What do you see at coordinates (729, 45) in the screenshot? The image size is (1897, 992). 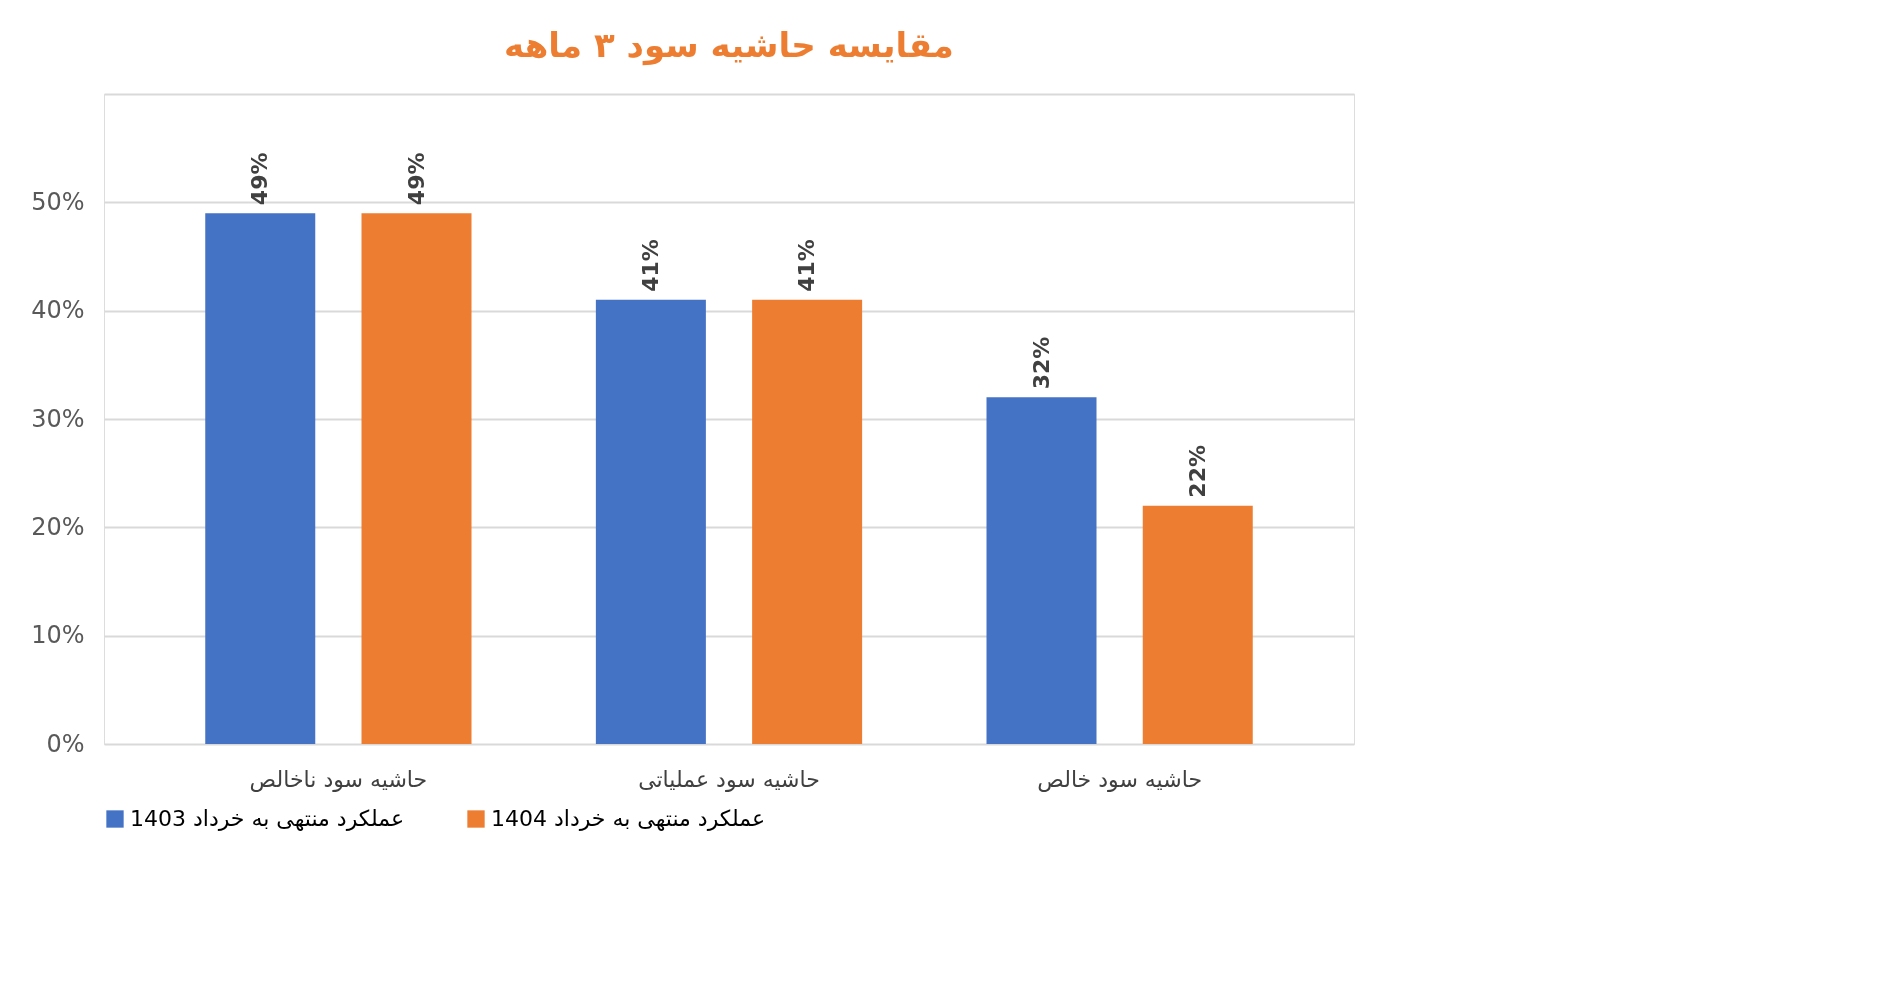 I see `chart-title: مقایسه حاشیه سود ۳ ماهه` at bounding box center [729, 45].